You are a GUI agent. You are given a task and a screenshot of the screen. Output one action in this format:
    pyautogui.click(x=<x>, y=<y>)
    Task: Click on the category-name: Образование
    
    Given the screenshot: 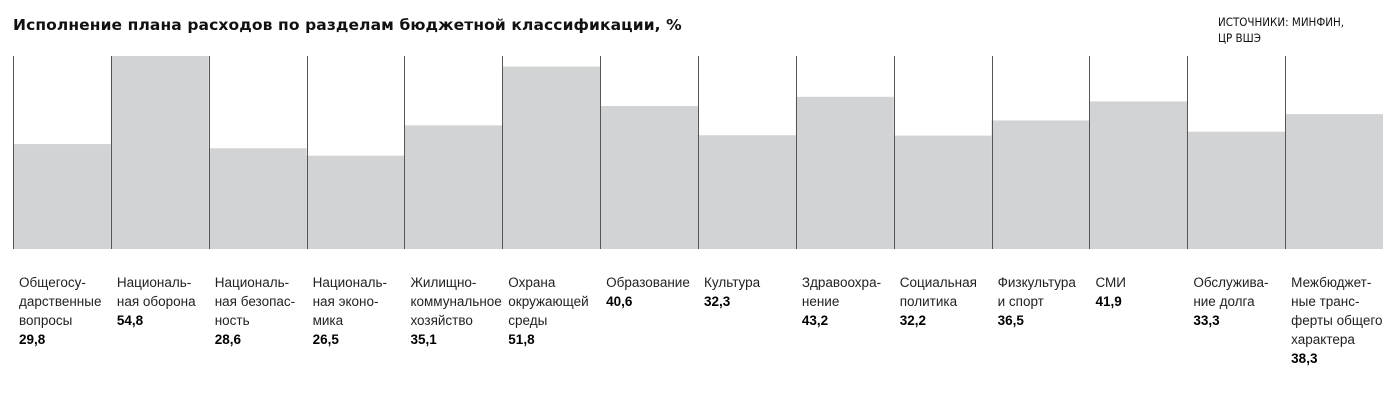 What is the action you would take?
    pyautogui.click(x=648, y=282)
    